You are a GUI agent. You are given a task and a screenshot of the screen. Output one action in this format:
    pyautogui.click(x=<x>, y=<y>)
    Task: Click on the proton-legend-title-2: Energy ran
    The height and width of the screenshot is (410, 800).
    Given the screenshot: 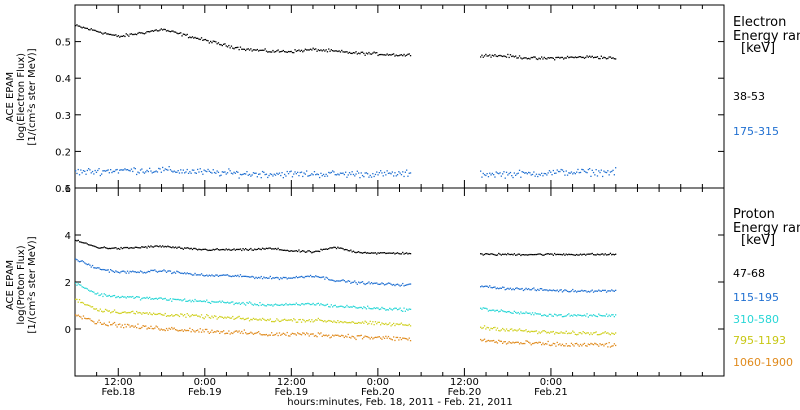 What is the action you would take?
    pyautogui.click(x=766, y=228)
    